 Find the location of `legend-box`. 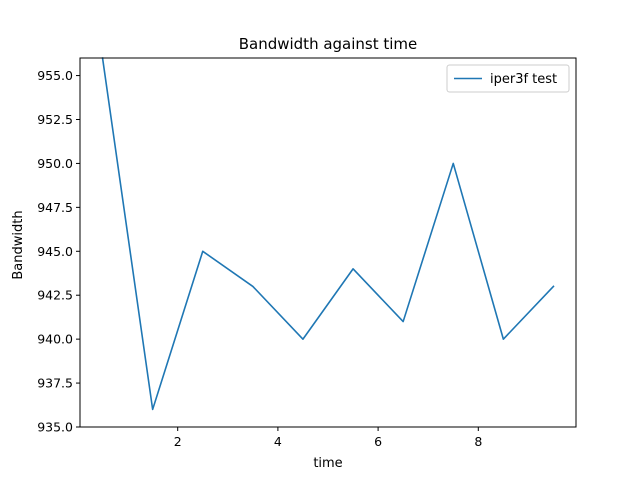

legend-box is located at coordinates (508, 78).